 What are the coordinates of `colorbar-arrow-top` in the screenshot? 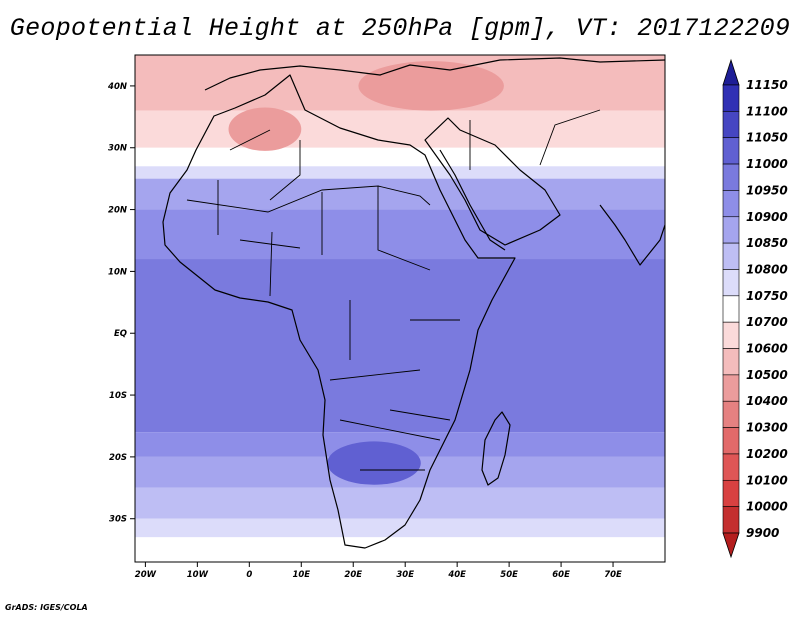 It's located at (731, 72).